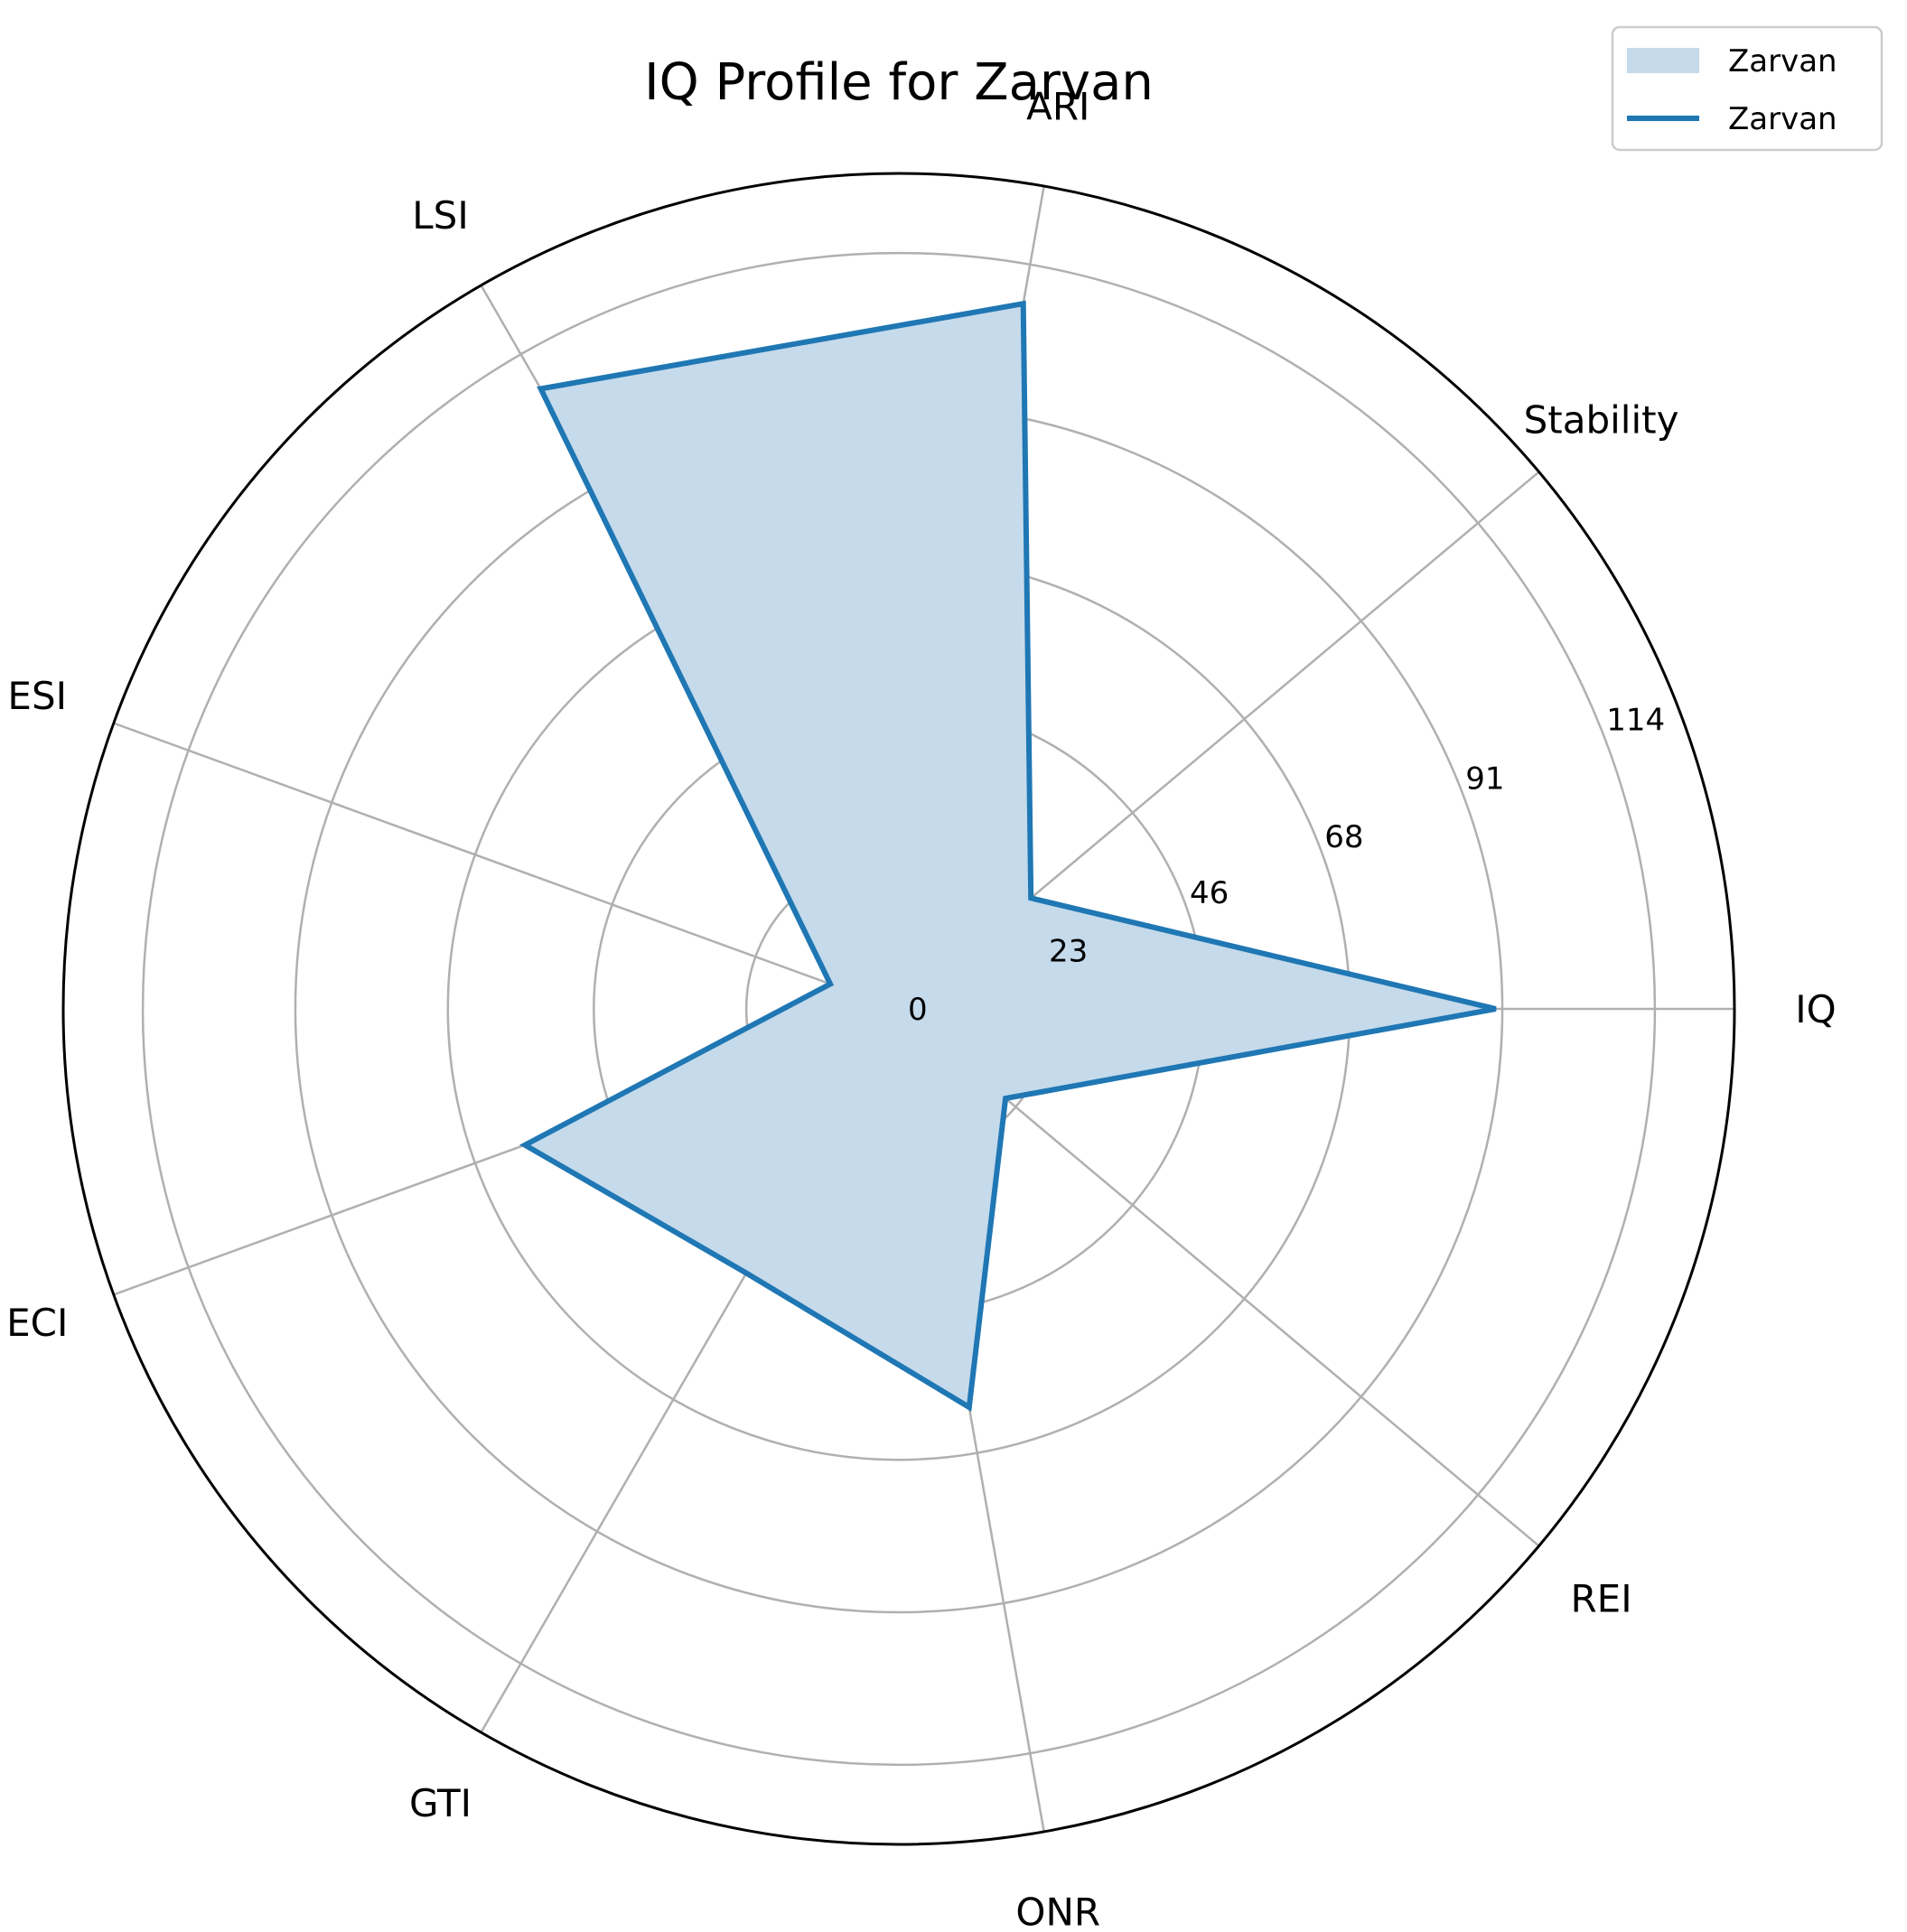 The image size is (1907, 1932). Describe the element at coordinates (440, 1803) in the screenshot. I see `axis-label-gti: GTI` at that location.